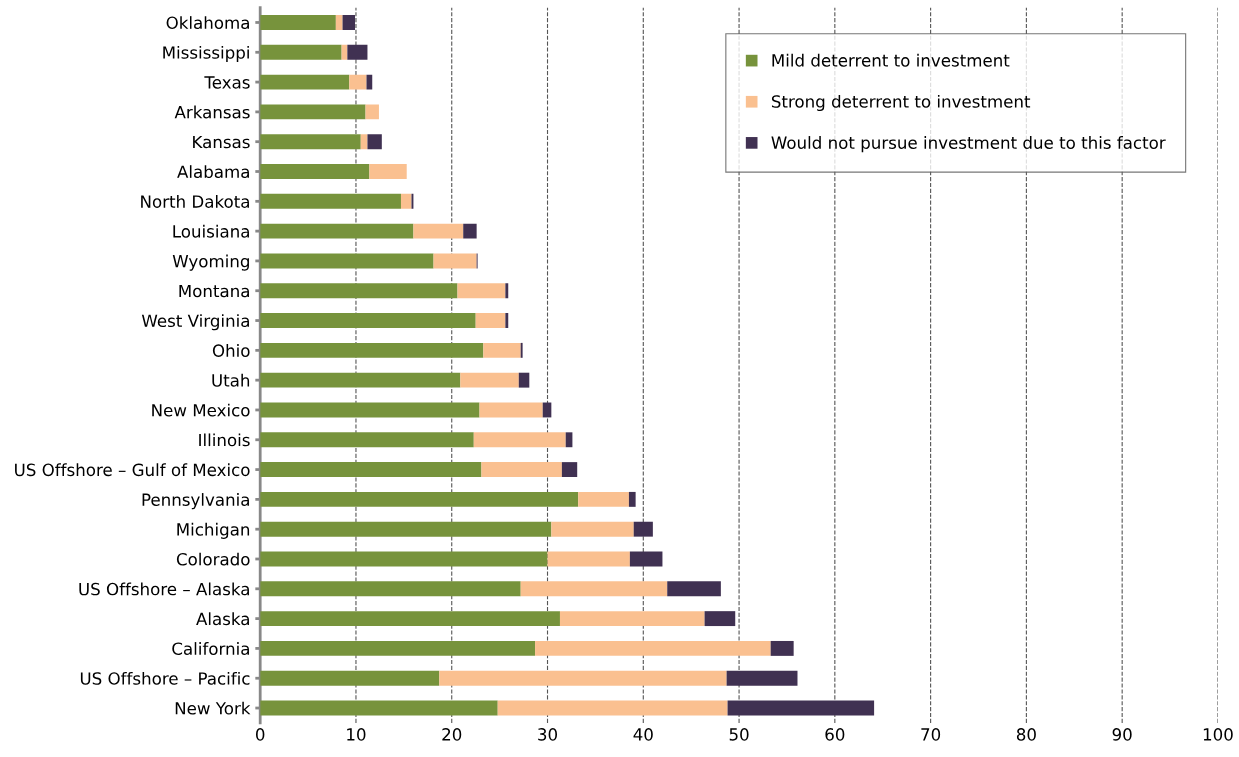  Describe the element at coordinates (210, 648) in the screenshot. I see `y-tick-label: California` at that location.